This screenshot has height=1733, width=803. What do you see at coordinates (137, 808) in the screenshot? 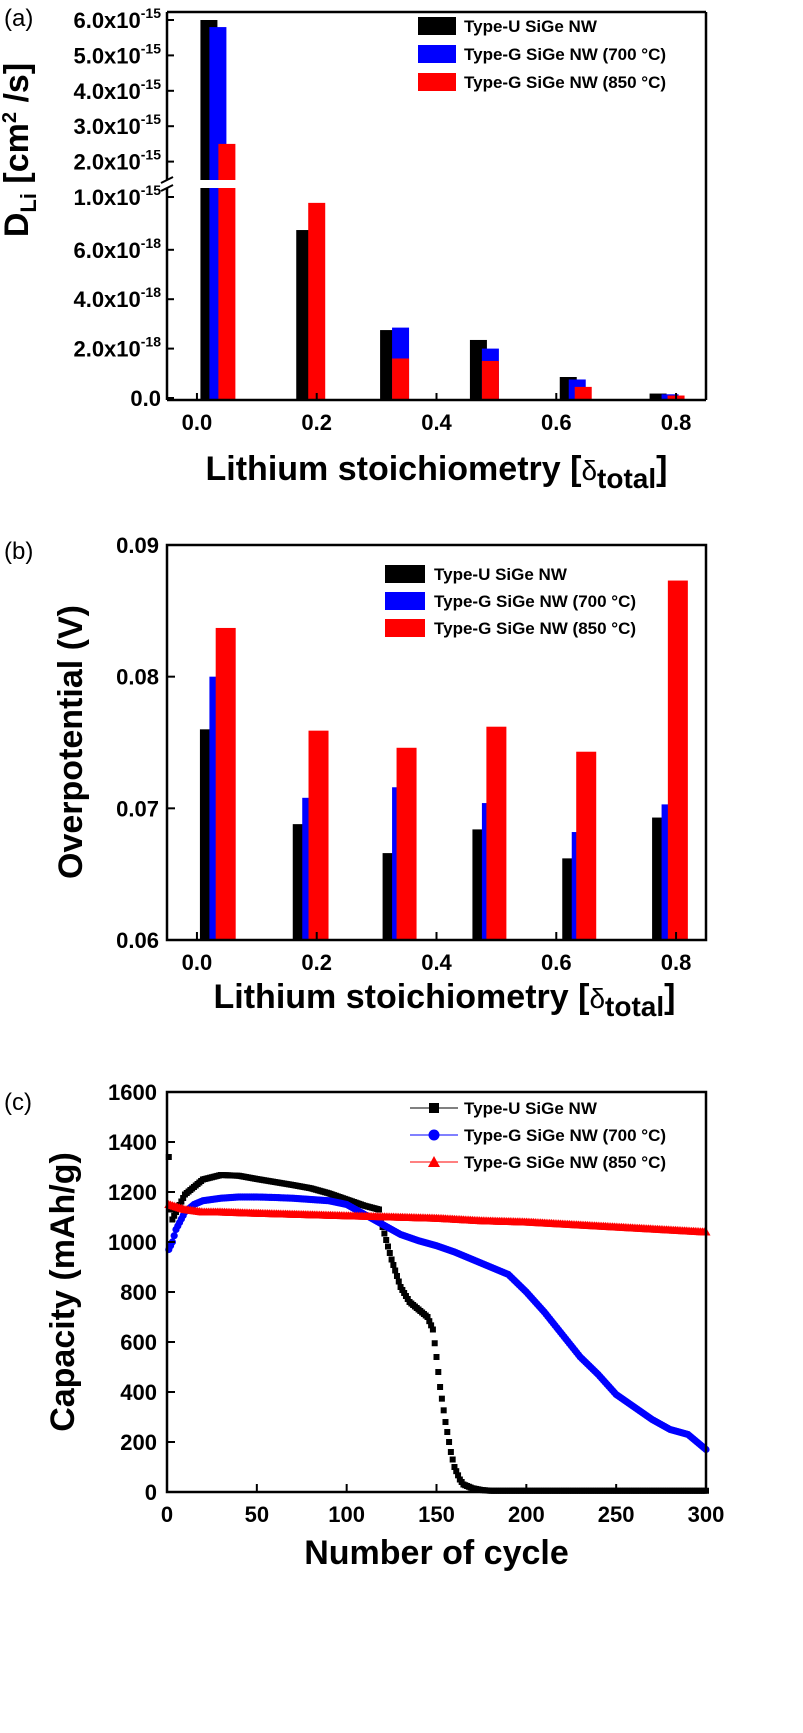
I see `y-tick-label: 0.07` at bounding box center [137, 808].